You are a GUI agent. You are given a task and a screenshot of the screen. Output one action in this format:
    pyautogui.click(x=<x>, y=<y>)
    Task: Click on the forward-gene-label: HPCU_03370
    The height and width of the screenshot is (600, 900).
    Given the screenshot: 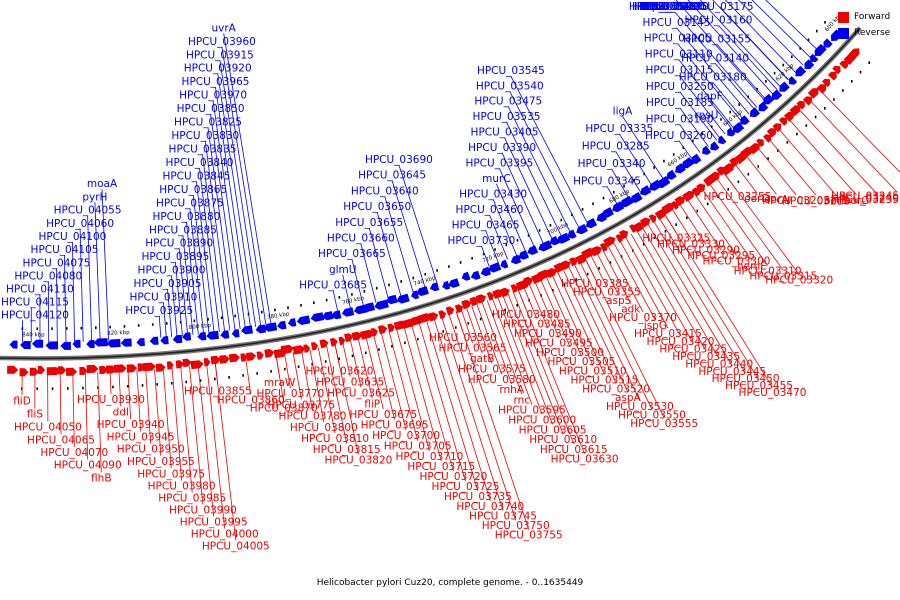 What is the action you would take?
    pyautogui.click(x=643, y=318)
    